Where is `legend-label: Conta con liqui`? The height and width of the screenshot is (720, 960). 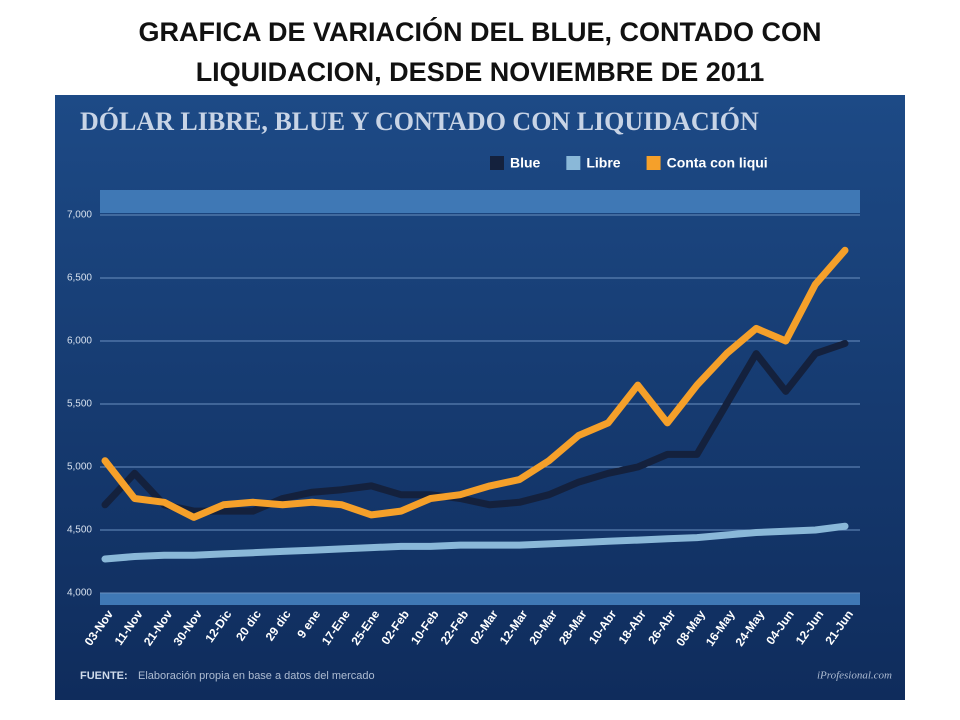 legend-label: Conta con liqui is located at coordinates (717, 163).